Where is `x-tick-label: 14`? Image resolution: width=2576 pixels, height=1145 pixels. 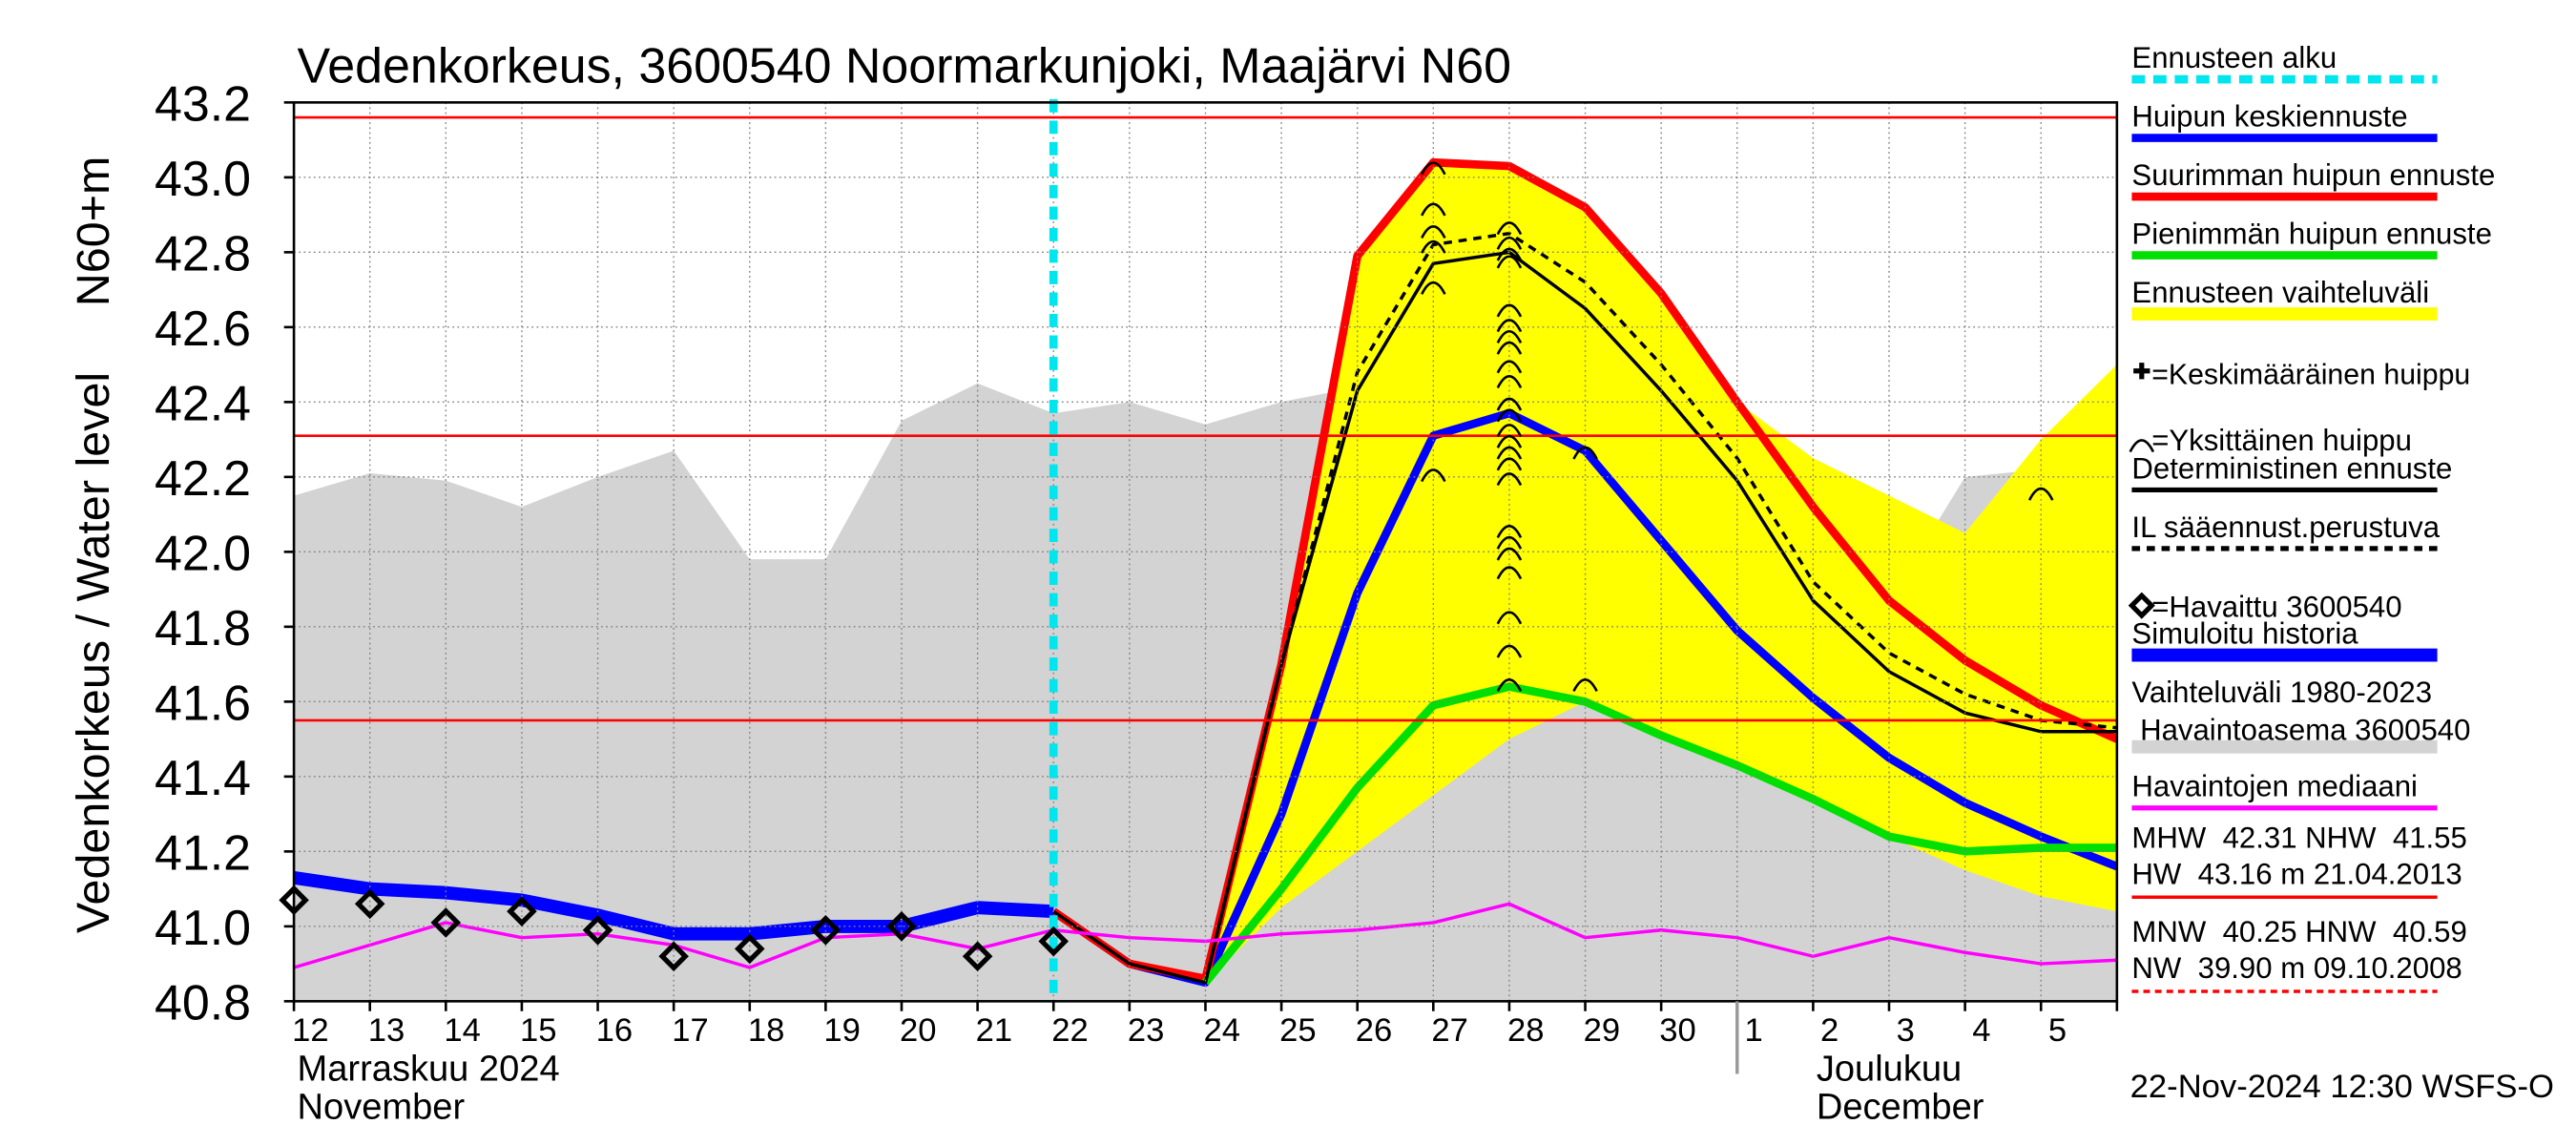
x-tick-label: 14 is located at coordinates (462, 1030).